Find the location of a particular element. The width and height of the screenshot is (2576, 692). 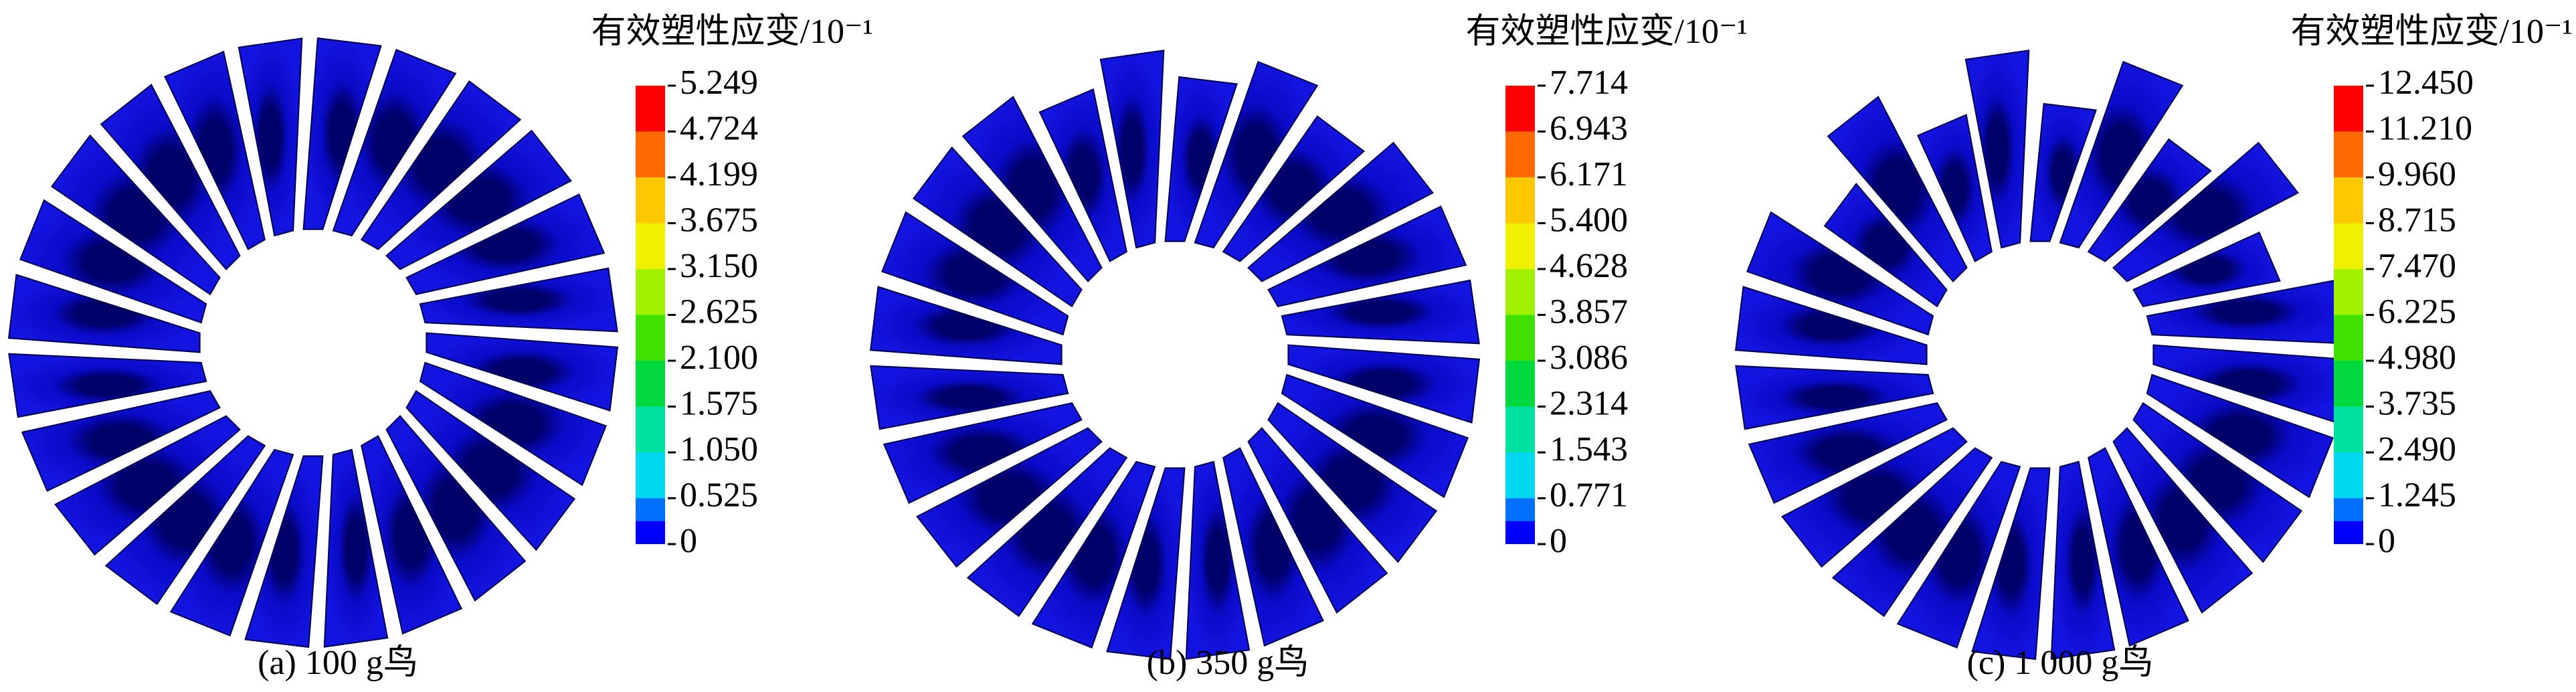

colorbar-label: 4.199 is located at coordinates (719, 174).